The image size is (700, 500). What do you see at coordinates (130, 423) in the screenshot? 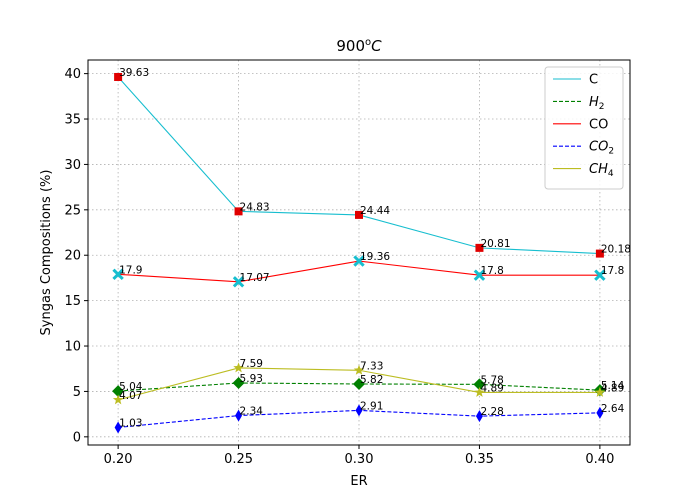
I see `data-label-co2: 1.03` at bounding box center [130, 423].